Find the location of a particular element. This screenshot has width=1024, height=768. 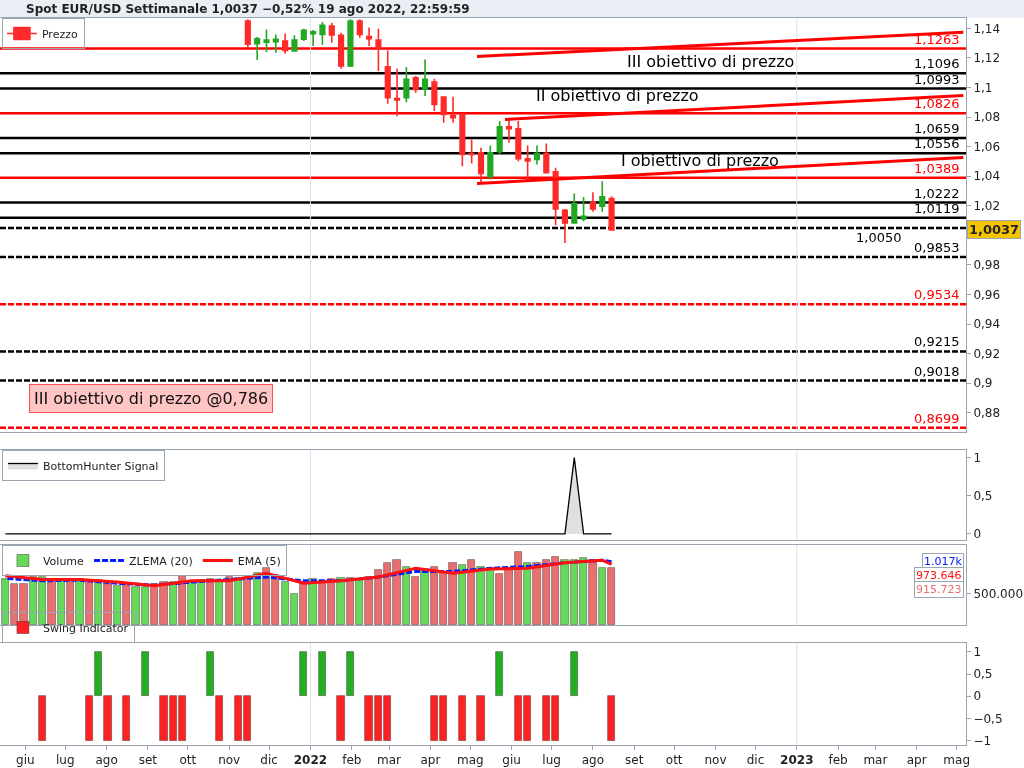

y-tick-label: 1,12 is located at coordinates (987, 58).